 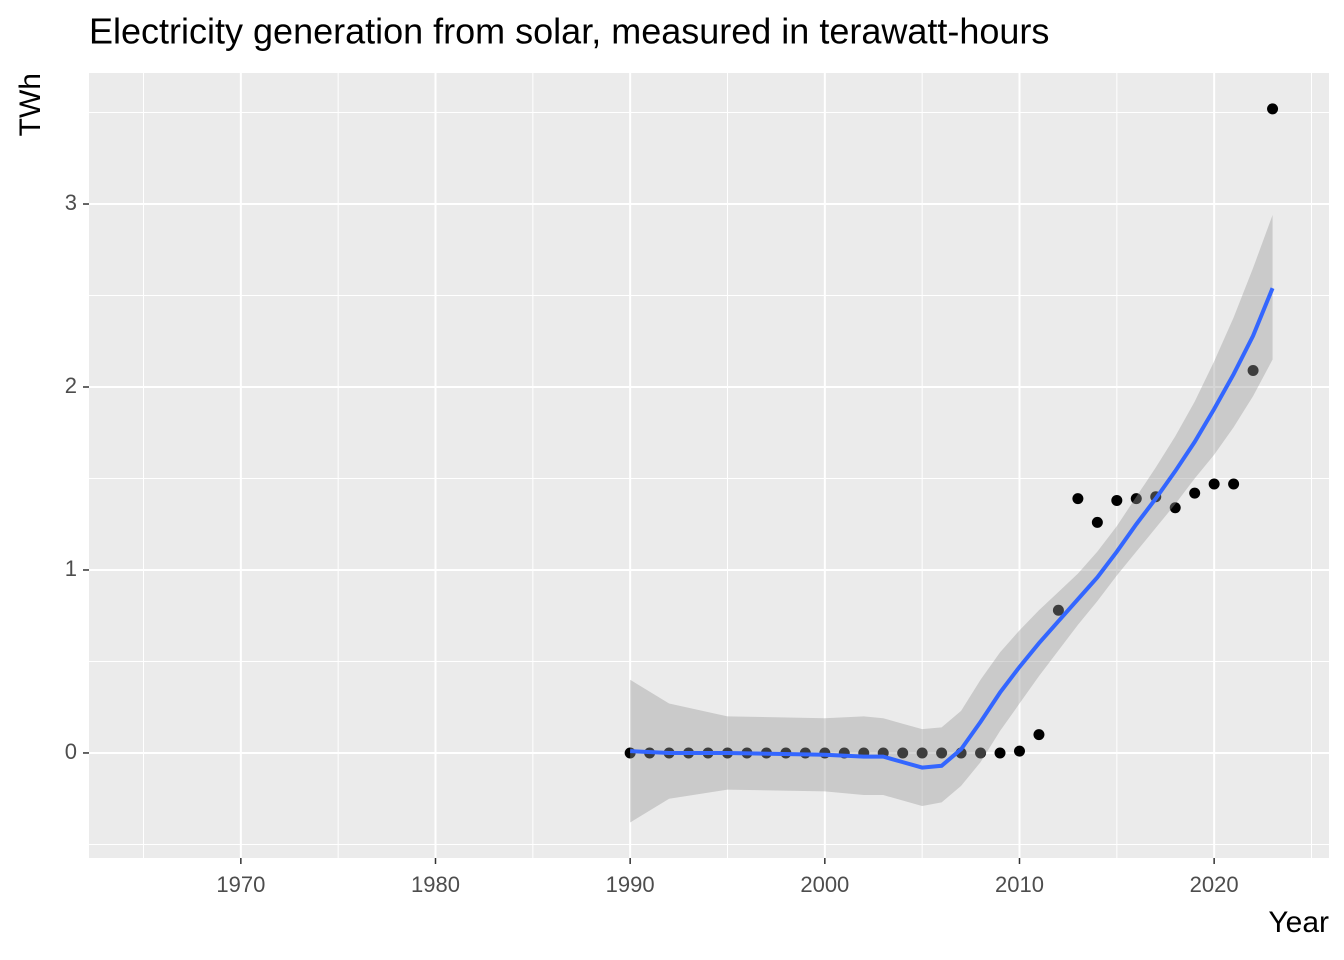 I want to click on x-tick-label: 1990, so click(x=630, y=884).